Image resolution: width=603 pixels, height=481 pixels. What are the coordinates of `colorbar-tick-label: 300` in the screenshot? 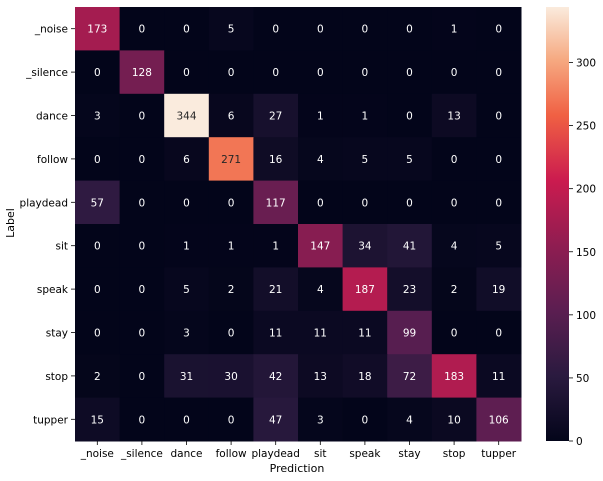 It's located at (586, 64).